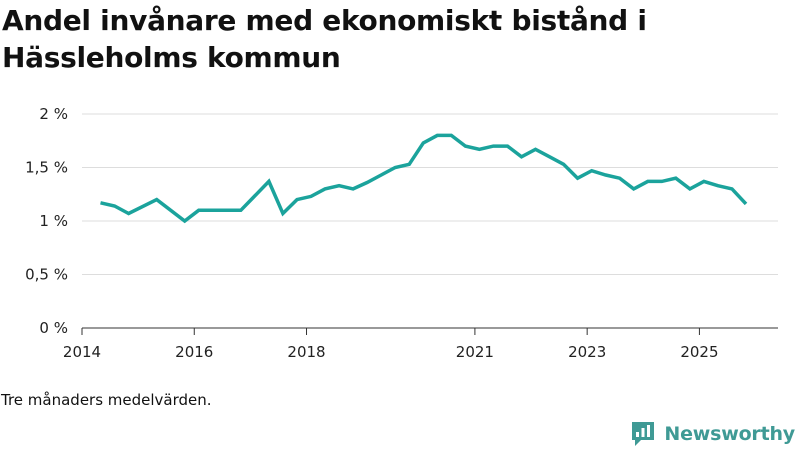  Describe the element at coordinates (587, 352) in the screenshot. I see `x-tick-label: 2023` at that location.